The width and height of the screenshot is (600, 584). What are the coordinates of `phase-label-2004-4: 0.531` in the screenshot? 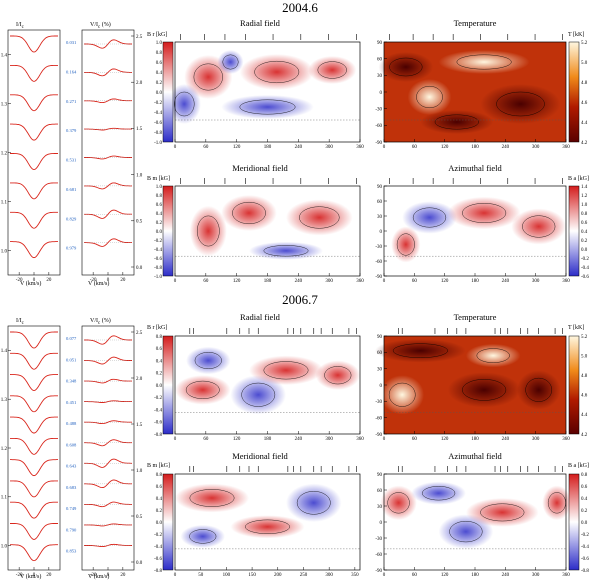 It's located at (71, 160).